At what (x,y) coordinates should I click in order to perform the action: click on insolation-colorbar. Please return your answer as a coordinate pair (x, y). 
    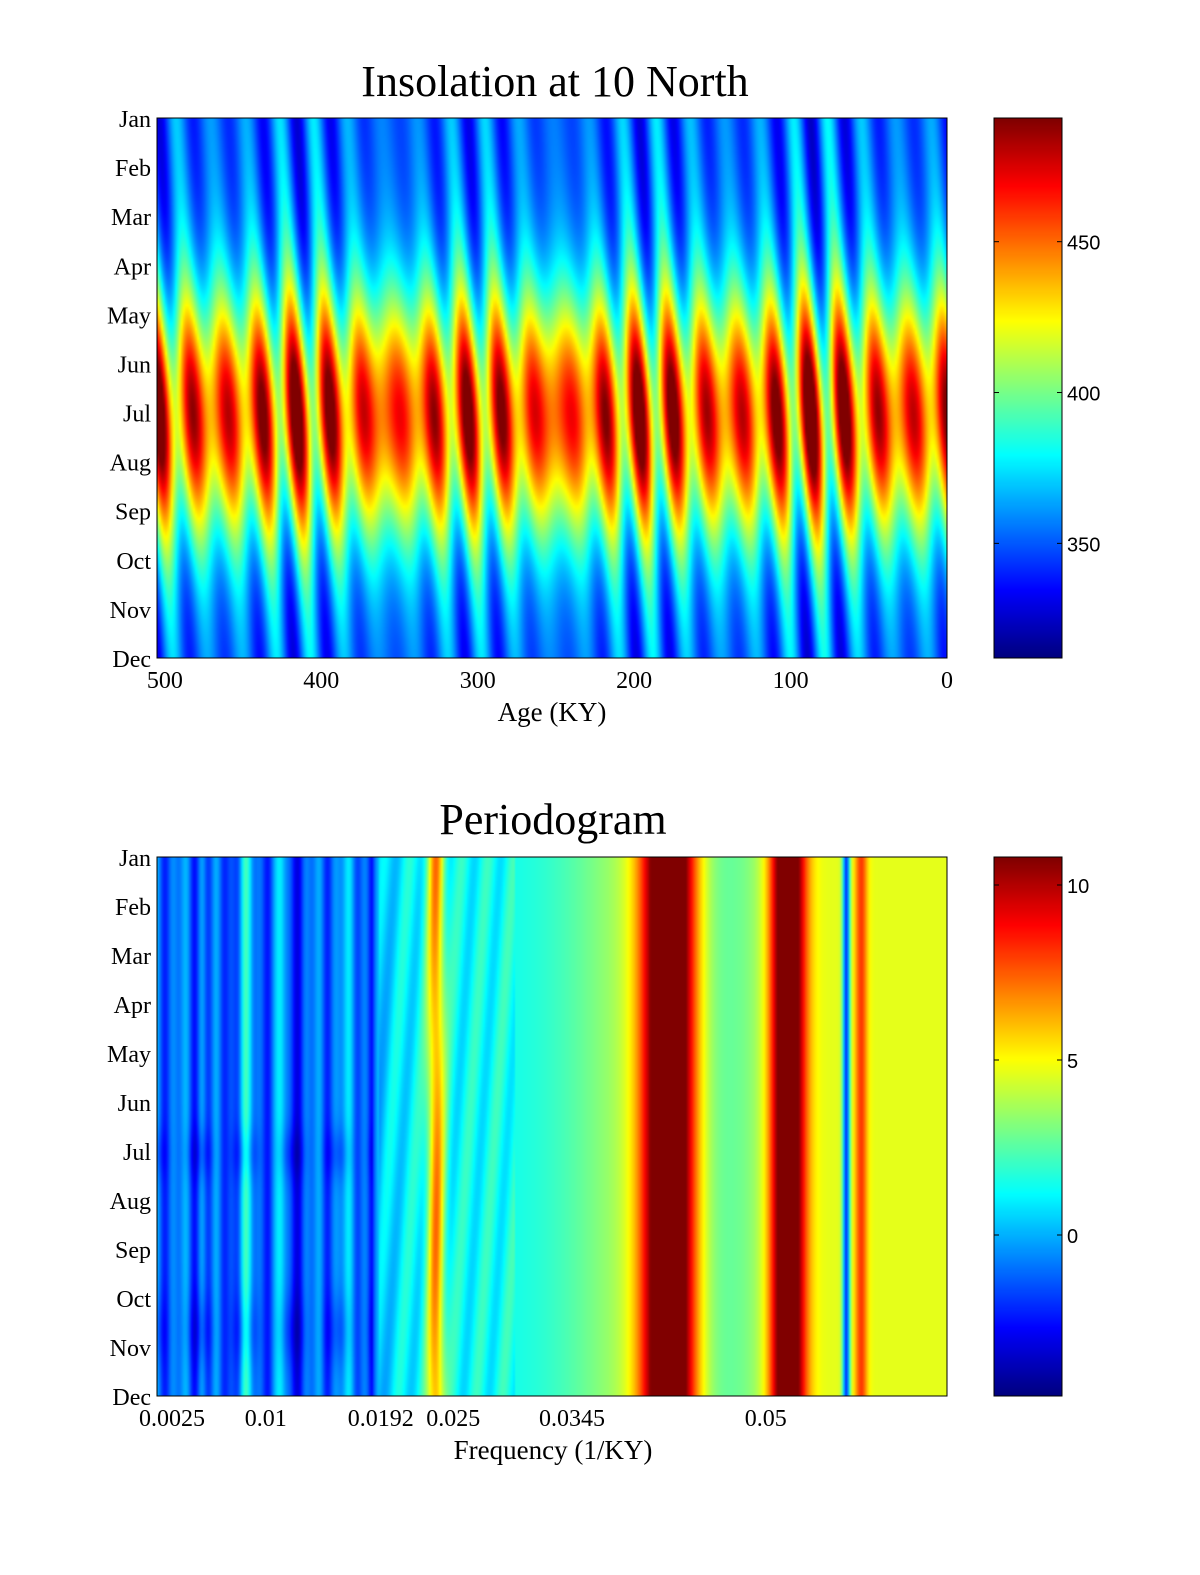
    Looking at the image, I should click on (1028, 388).